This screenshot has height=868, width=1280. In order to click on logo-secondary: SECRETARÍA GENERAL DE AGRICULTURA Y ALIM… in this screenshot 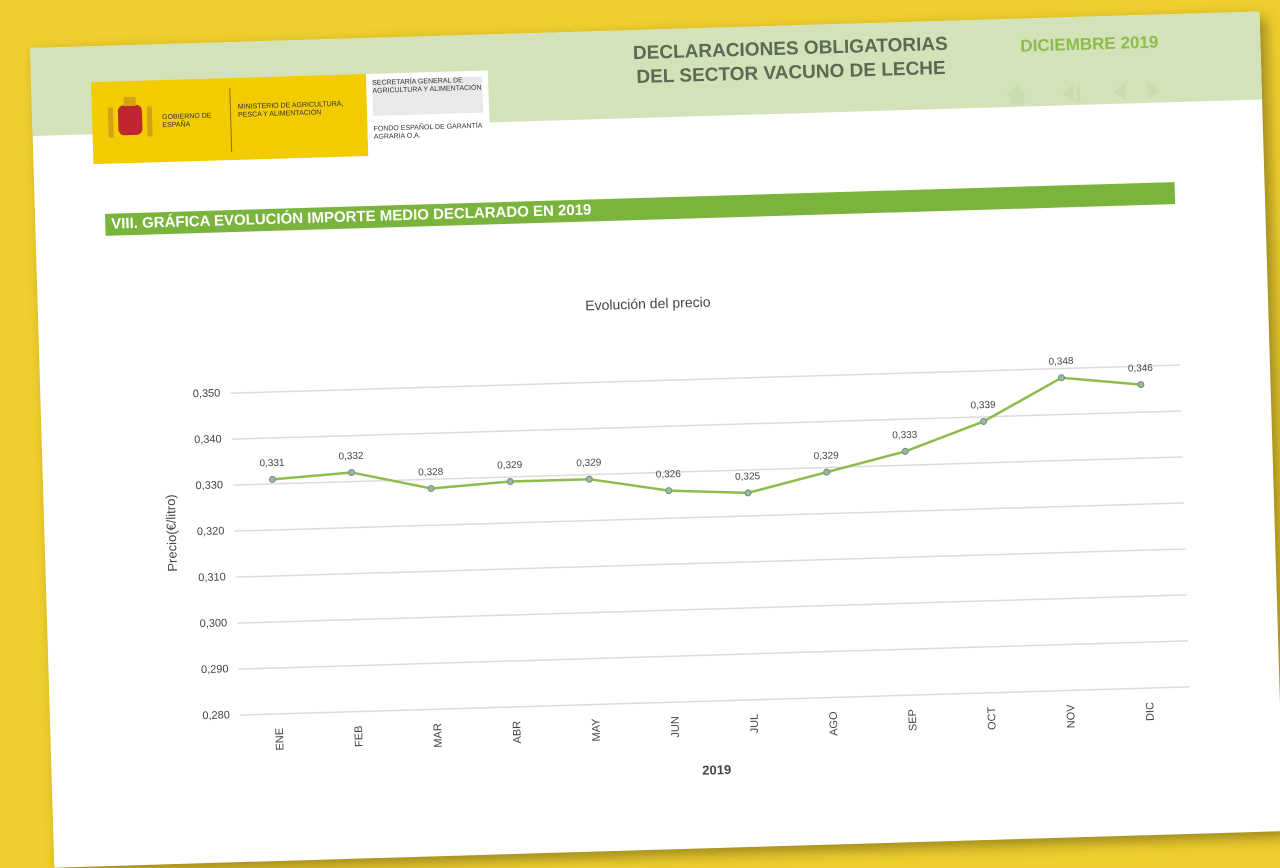, I will do `click(428, 113)`.